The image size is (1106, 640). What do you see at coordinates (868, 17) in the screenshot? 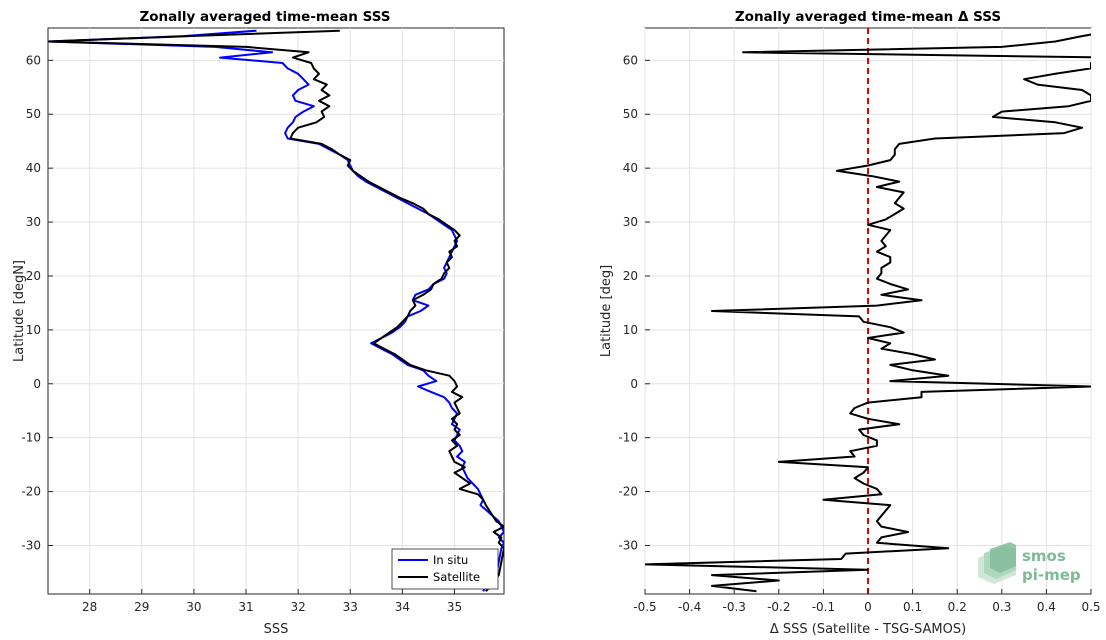
I see `delta-sss-plot-title: Zonally averaged time-mean Δ SSS` at bounding box center [868, 17].